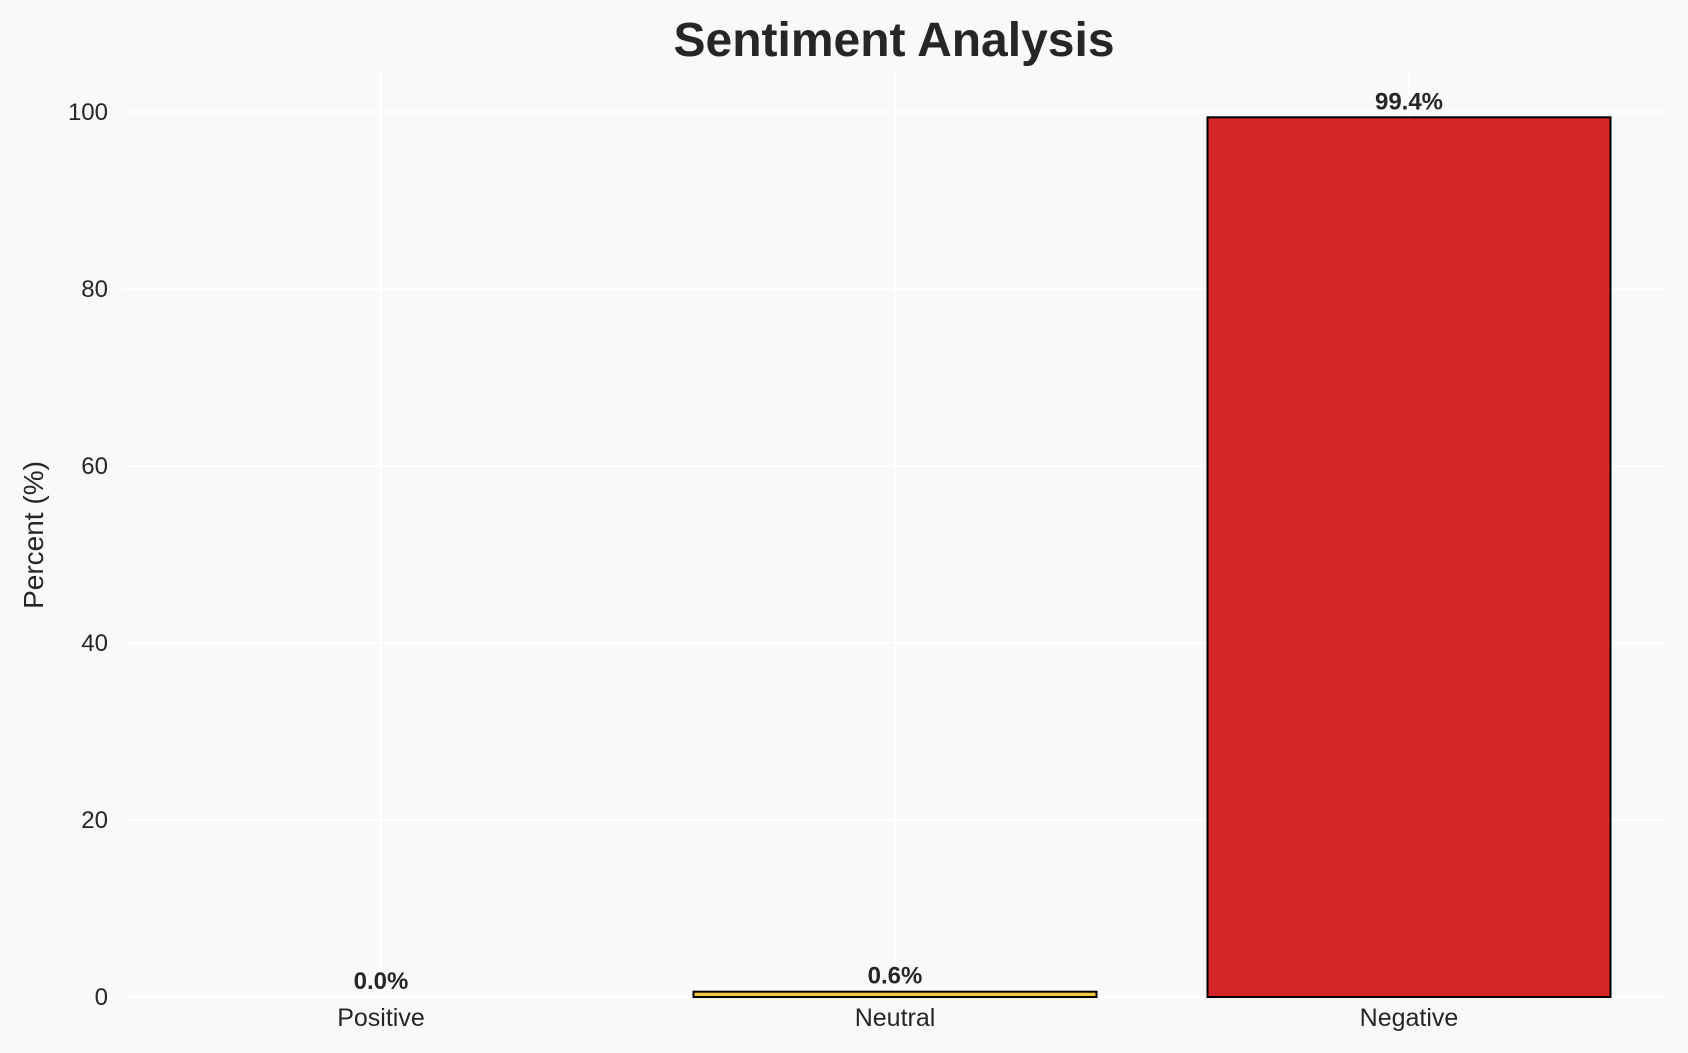 The width and height of the screenshot is (1688, 1053). Describe the element at coordinates (895, 994) in the screenshot. I see `bar-neutral` at that location.